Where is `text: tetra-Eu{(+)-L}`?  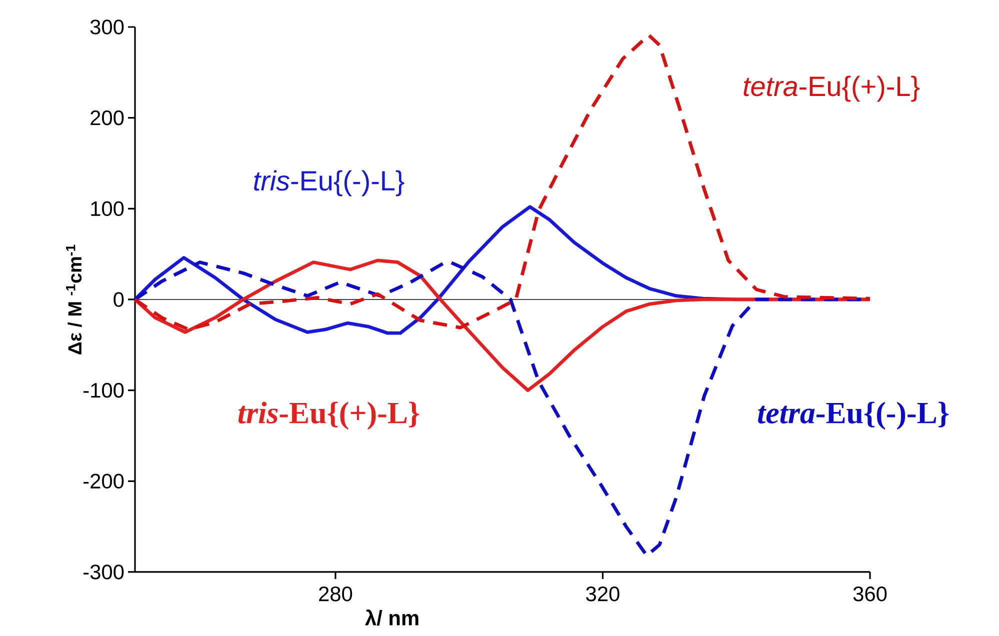
text: tetra-Eu{(+)-L} is located at coordinates (832, 89).